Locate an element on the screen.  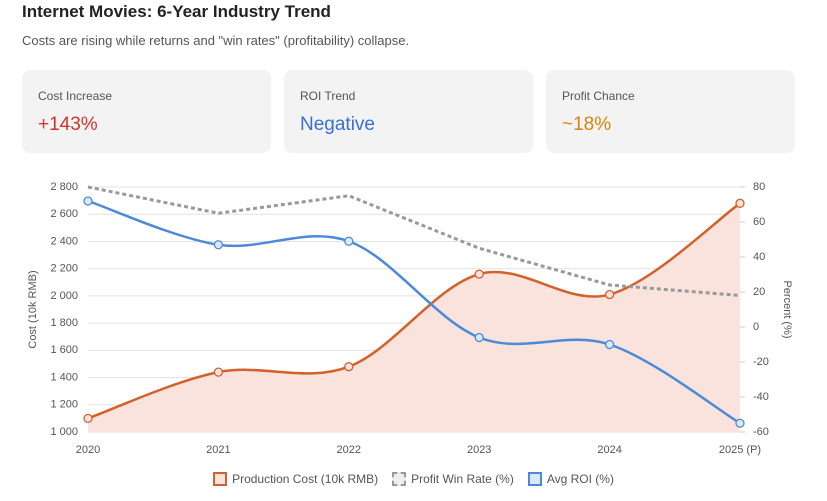
kpi-label: ROI Trend is located at coordinates (328, 96).